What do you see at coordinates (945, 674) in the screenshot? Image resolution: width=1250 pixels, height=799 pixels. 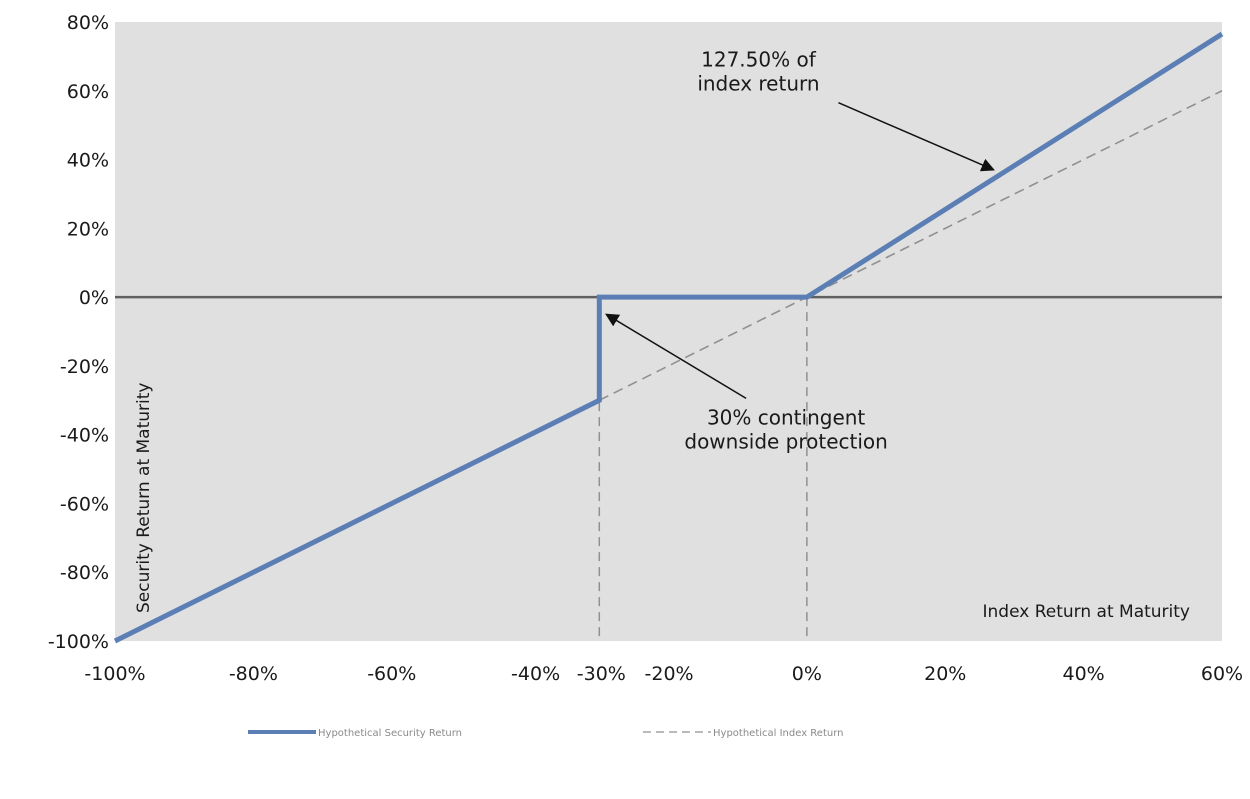 I see `x-tick-label: 20%` at bounding box center [945, 674].